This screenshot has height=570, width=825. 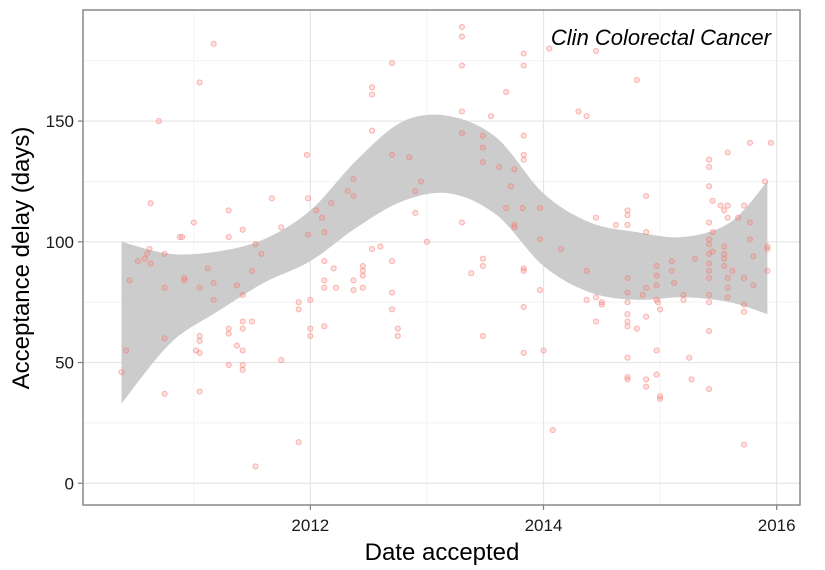 I want to click on y-tick-label: 50, so click(x=64, y=363).